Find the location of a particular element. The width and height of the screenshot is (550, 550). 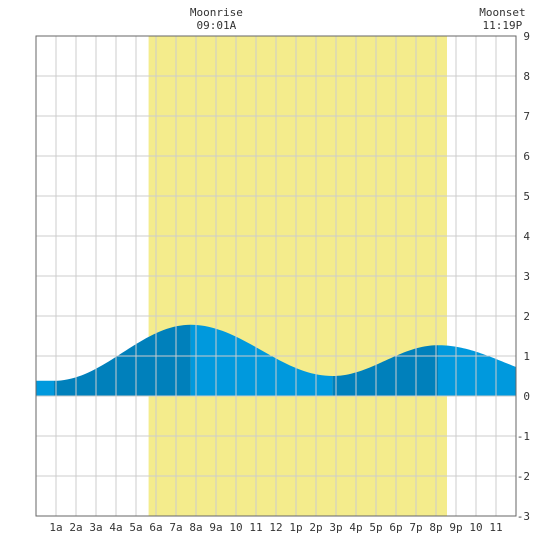

y-axis-labels: 9 8 7 6 5 4 3 2 1 0 -1 -2 -3 is located at coordinates (524, 276).